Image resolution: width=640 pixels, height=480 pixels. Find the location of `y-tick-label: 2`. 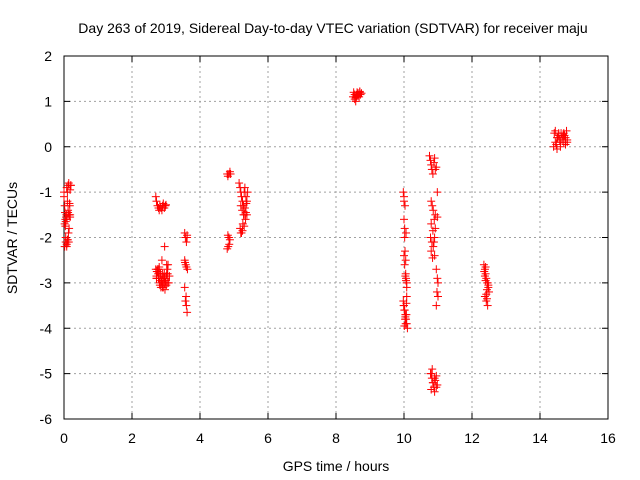

y-tick-label: 2 is located at coordinates (48, 56).